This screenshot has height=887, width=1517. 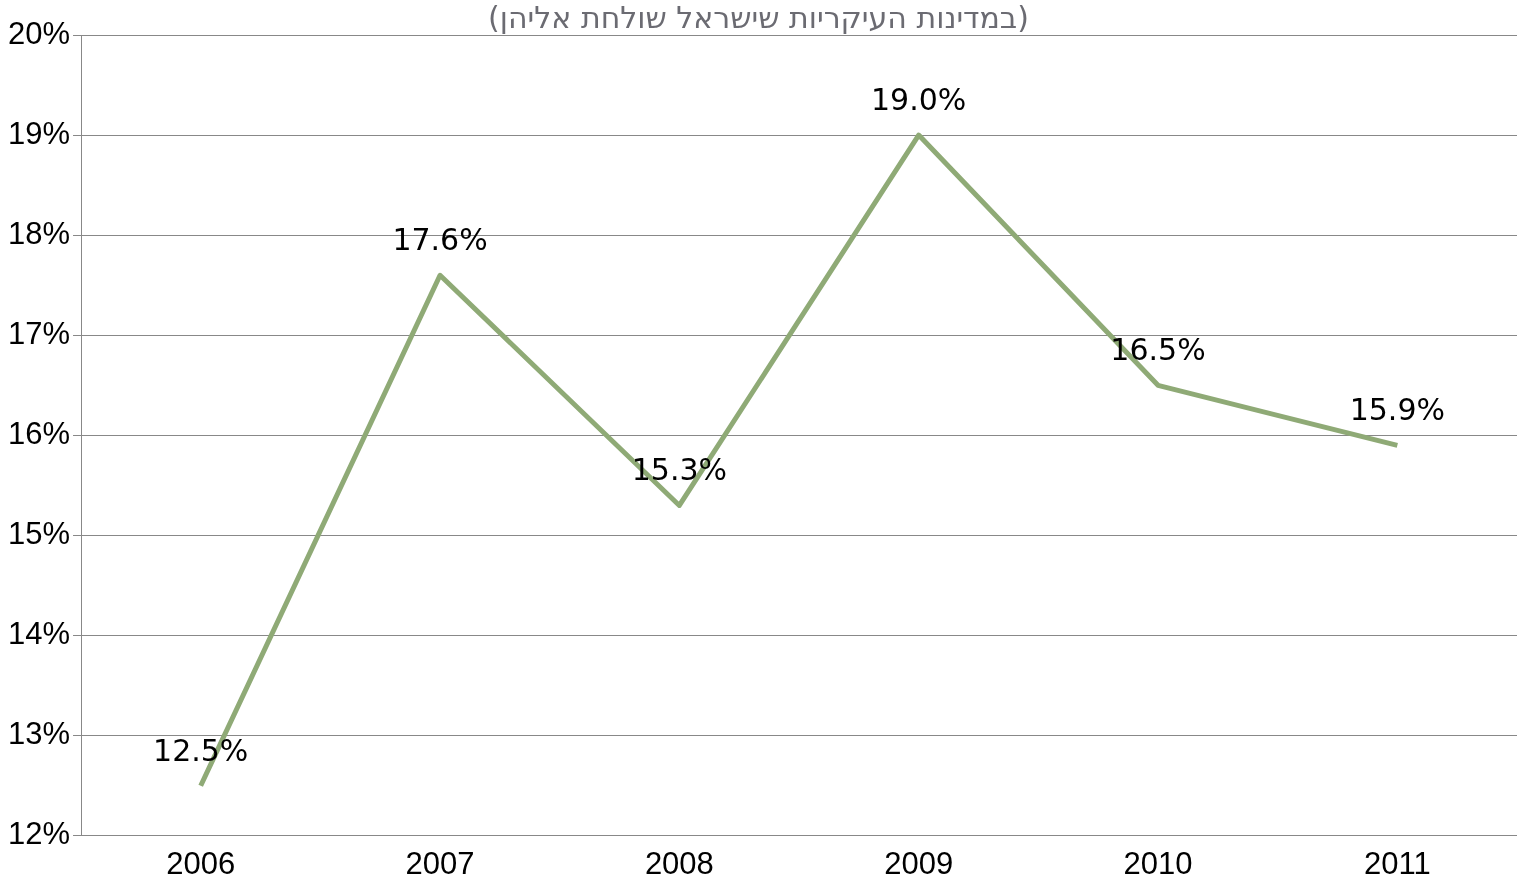 What do you see at coordinates (1397, 863) in the screenshot?
I see `x-tick-label: 2011` at bounding box center [1397, 863].